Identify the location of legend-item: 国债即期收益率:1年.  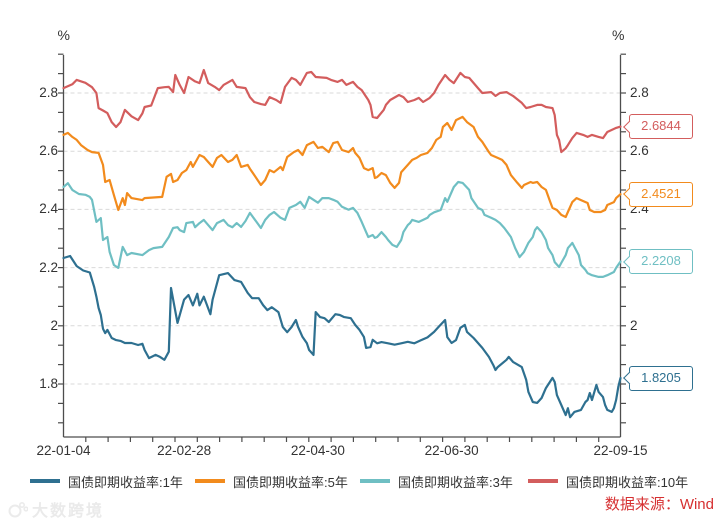
(106, 481).